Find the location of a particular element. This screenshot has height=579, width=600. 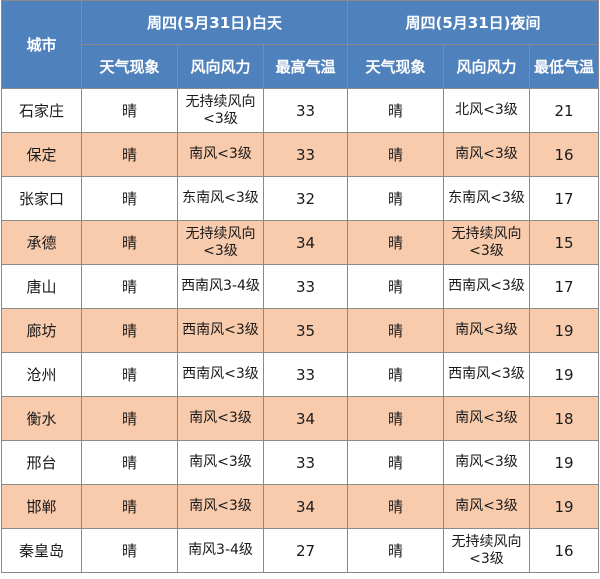

table-row: 邯郸晴南风<3级 34 晴南风<3级 19 is located at coordinates (300, 506).